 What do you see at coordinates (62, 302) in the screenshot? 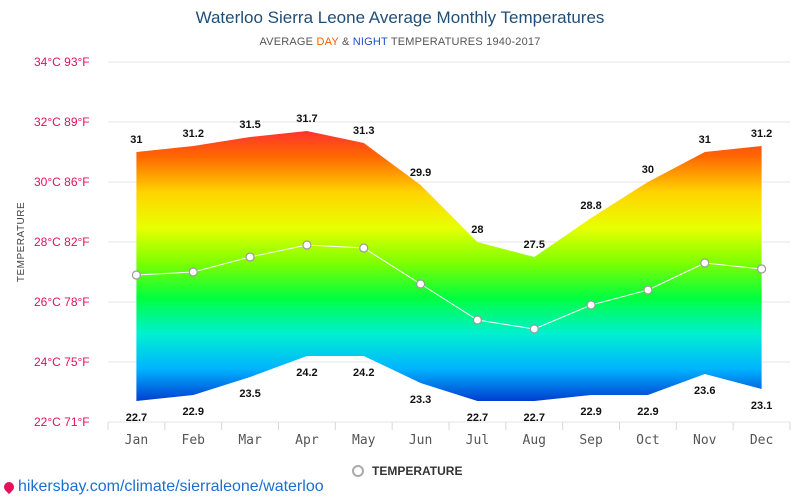
I see `y-tick-label: 26°C 78°F` at bounding box center [62, 302].